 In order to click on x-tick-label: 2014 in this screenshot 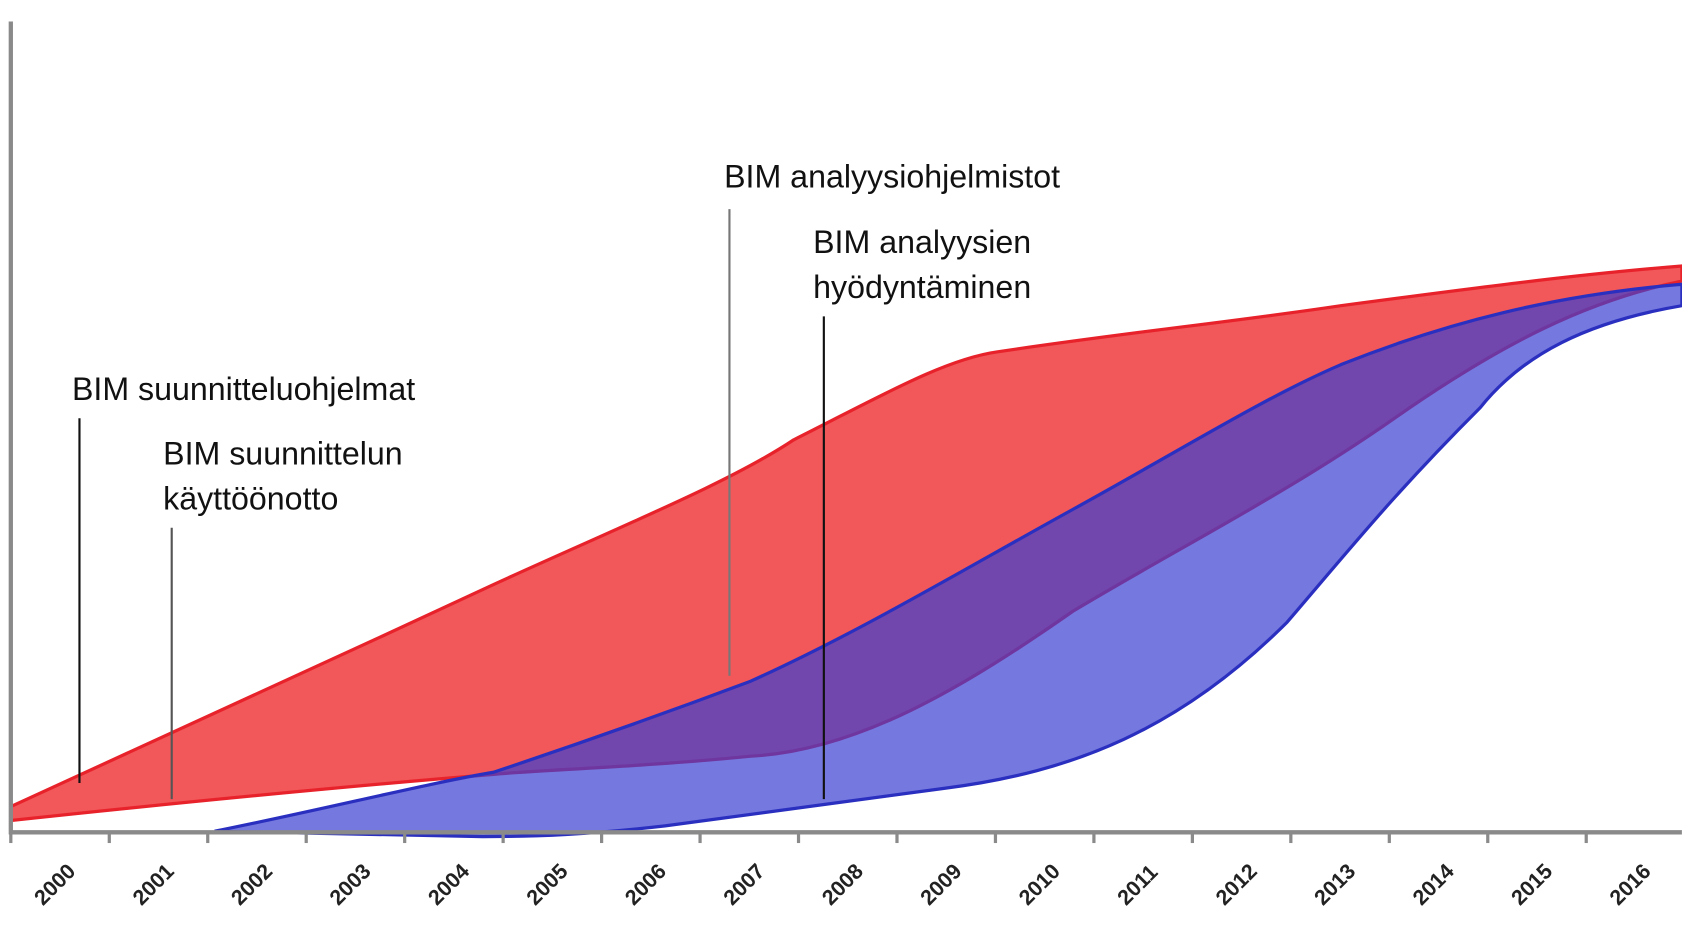, I will do `click(1433, 884)`.